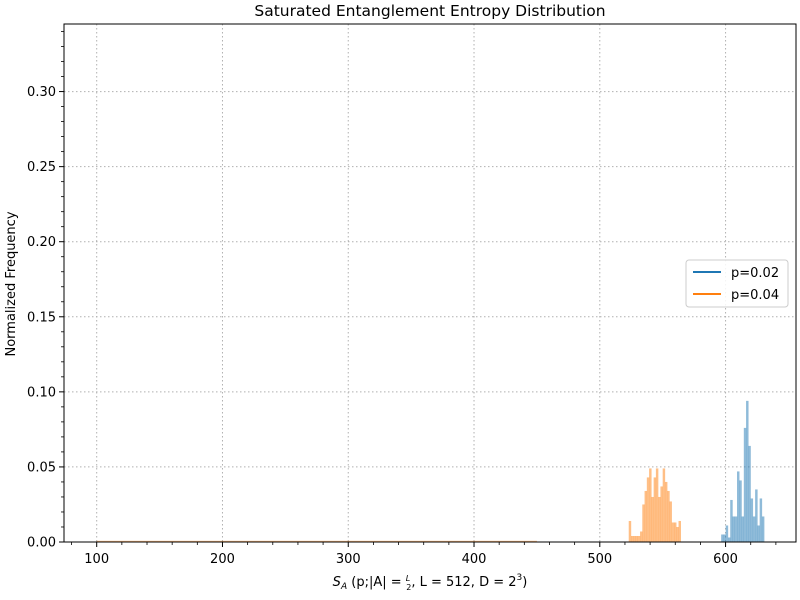 Image resolution: width=800 pixels, height=600 pixels. Describe the element at coordinates (343, 587) in the screenshot. I see `xlabel-subscript: A` at that location.